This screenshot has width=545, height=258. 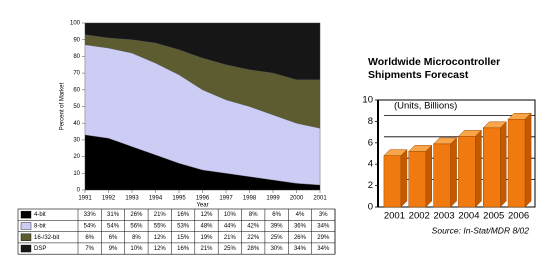 What do you see at coordinates (253, 238) in the screenshot?
I see `table-cell: 22%` at bounding box center [253, 238].